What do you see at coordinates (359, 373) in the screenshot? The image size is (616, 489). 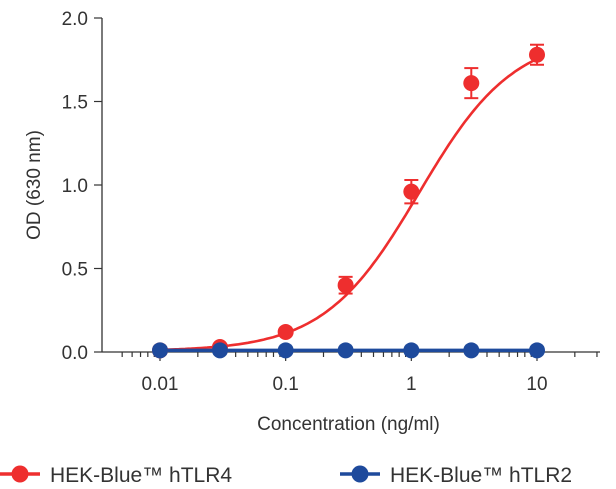 I see `x-ticks: 0.01 0.1 1 10` at bounding box center [359, 373].